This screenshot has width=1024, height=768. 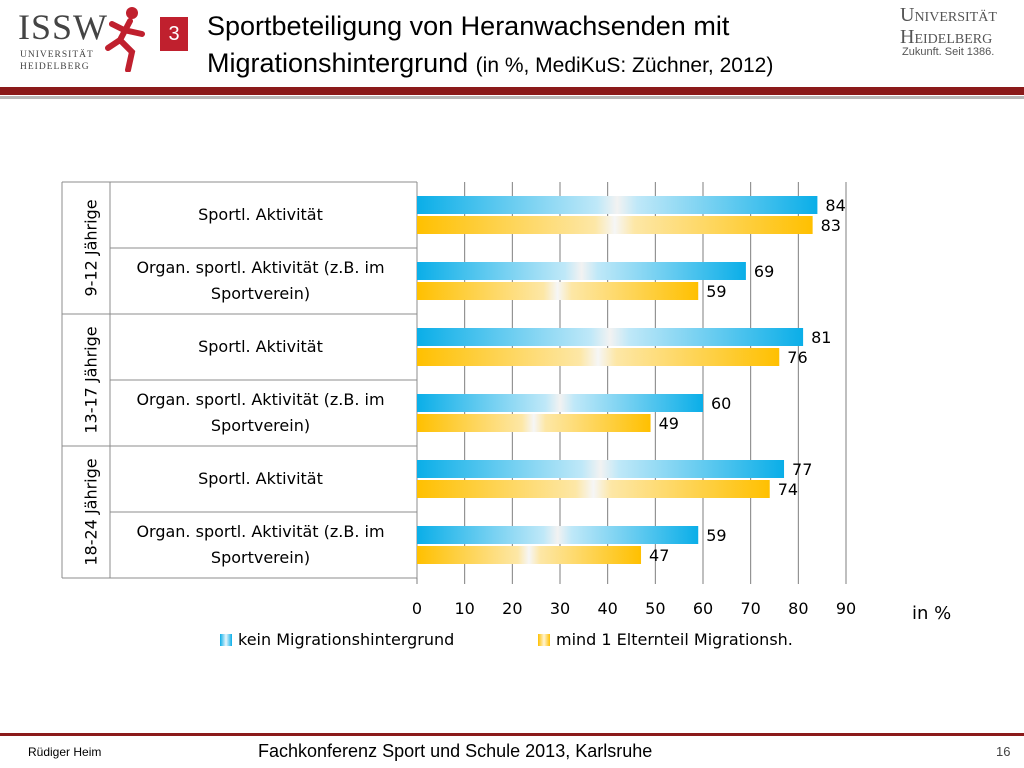 I want to click on issw-logo: ISSW UNIVERSITÄT HEIDELBERG, so click(x=80, y=40).